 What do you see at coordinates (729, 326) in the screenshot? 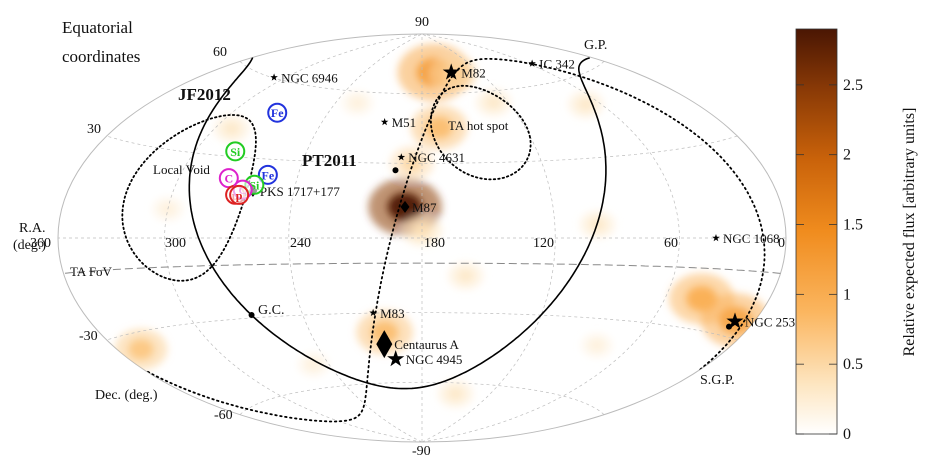
I see `s-g-p-point` at bounding box center [729, 326].